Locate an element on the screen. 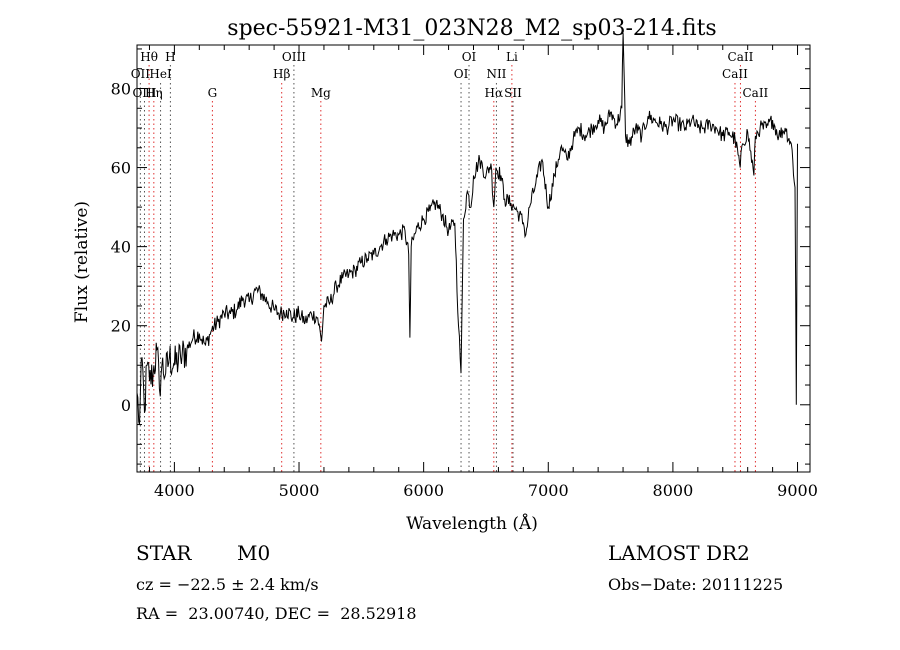 Image resolution: width=900 pixels, height=650 pixels. line-label-9: Mg is located at coordinates (321, 93).